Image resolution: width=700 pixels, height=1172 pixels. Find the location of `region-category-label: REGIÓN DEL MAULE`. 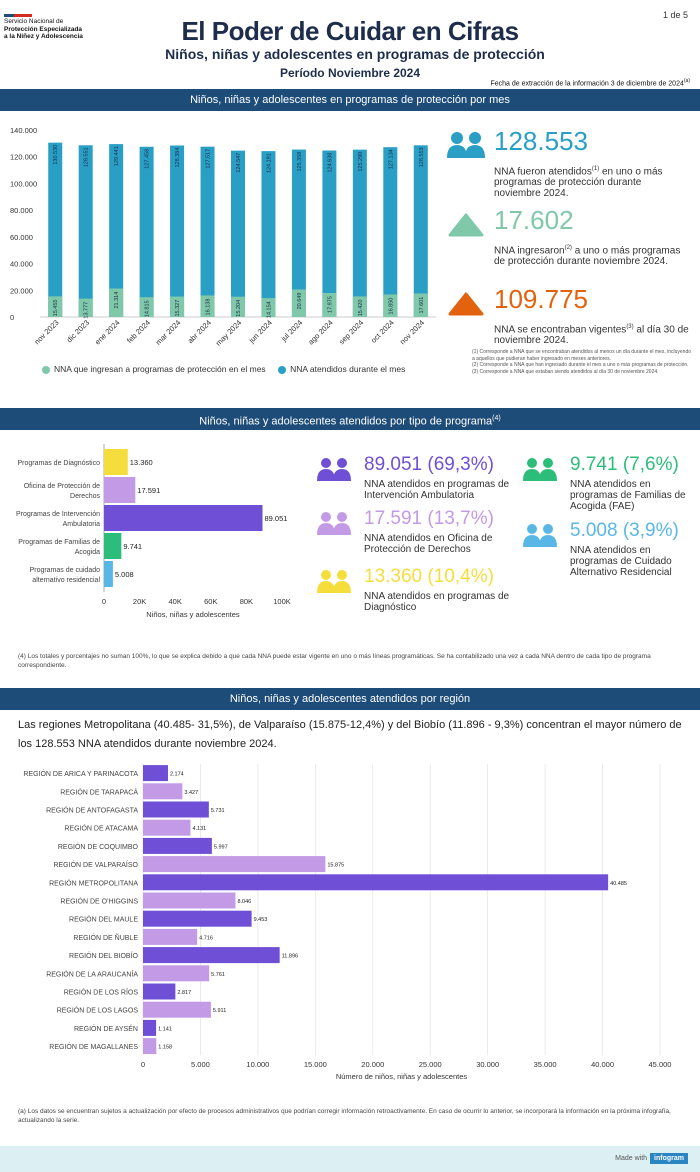

region-category-label: REGIÓN DEL MAULE is located at coordinates (103, 919).